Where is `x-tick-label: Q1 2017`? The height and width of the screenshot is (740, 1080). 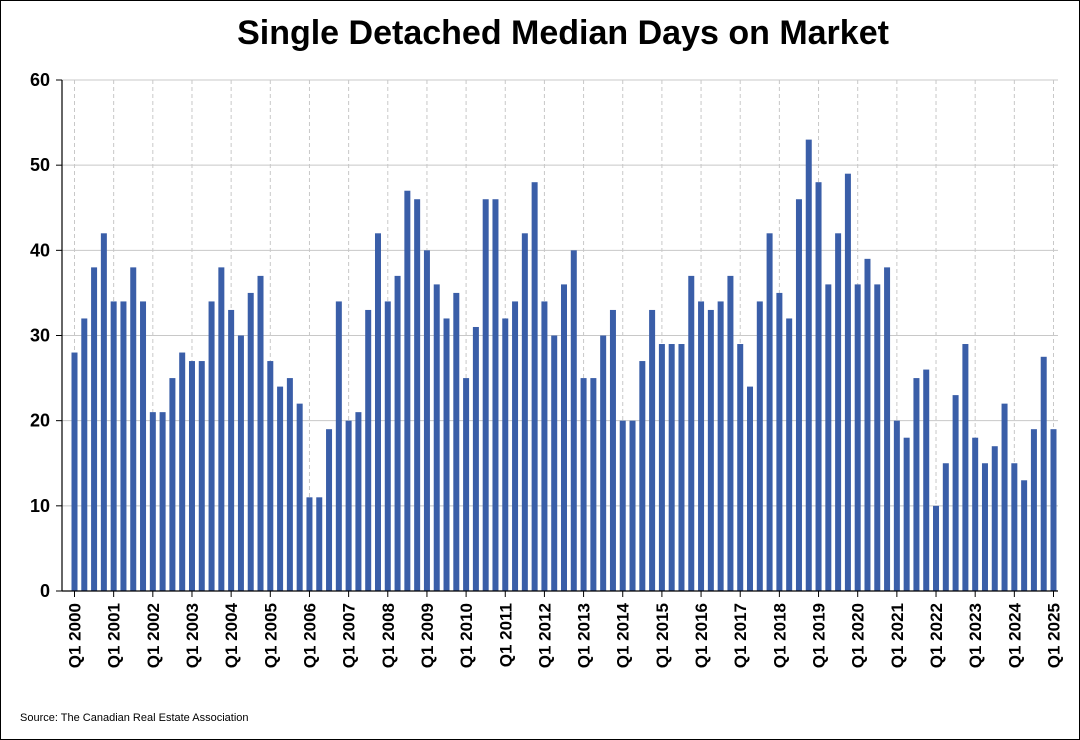
x-tick-label: Q1 2017 is located at coordinates (740, 635).